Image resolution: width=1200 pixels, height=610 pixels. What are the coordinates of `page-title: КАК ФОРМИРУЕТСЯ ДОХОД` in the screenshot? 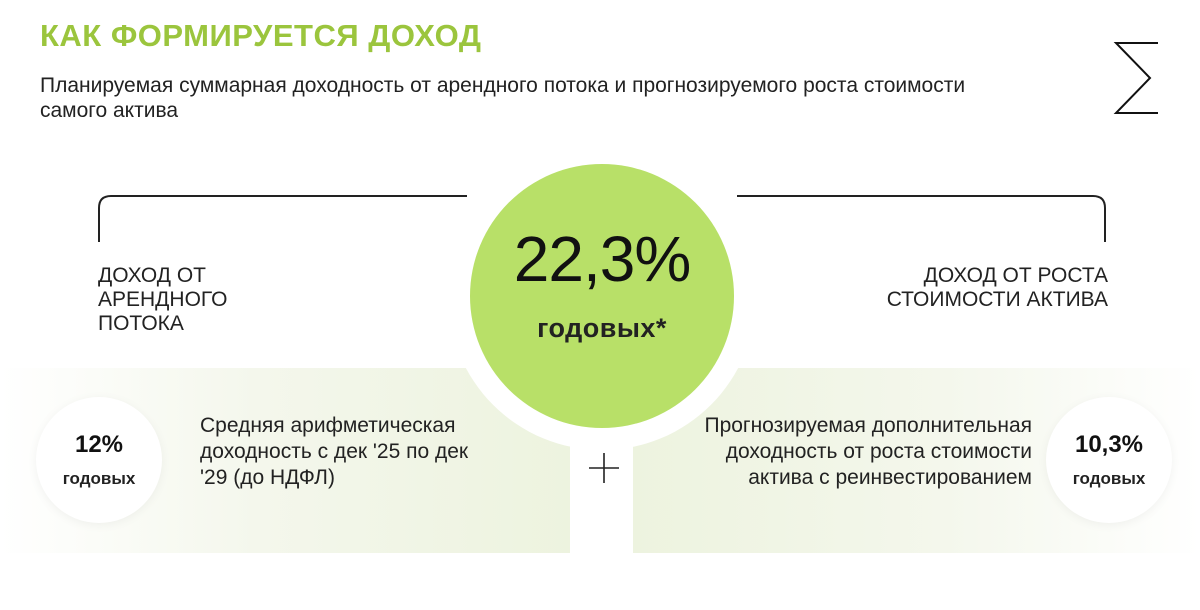 It's located at (261, 35).